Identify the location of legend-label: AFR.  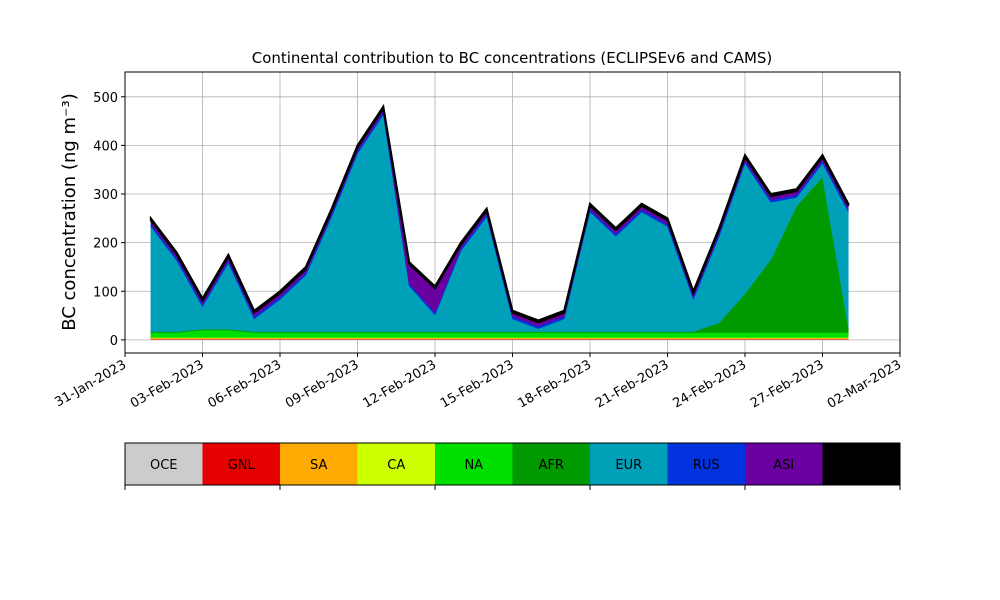
(551, 465).